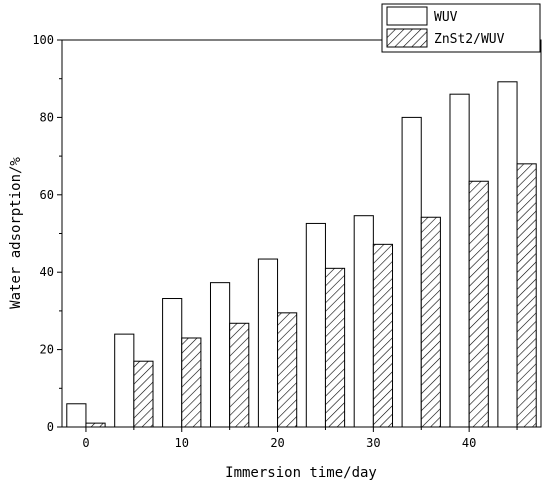 The width and height of the screenshot is (550, 487). Describe the element at coordinates (43, 40) in the screenshot. I see `y-tick-label: 100` at that location.